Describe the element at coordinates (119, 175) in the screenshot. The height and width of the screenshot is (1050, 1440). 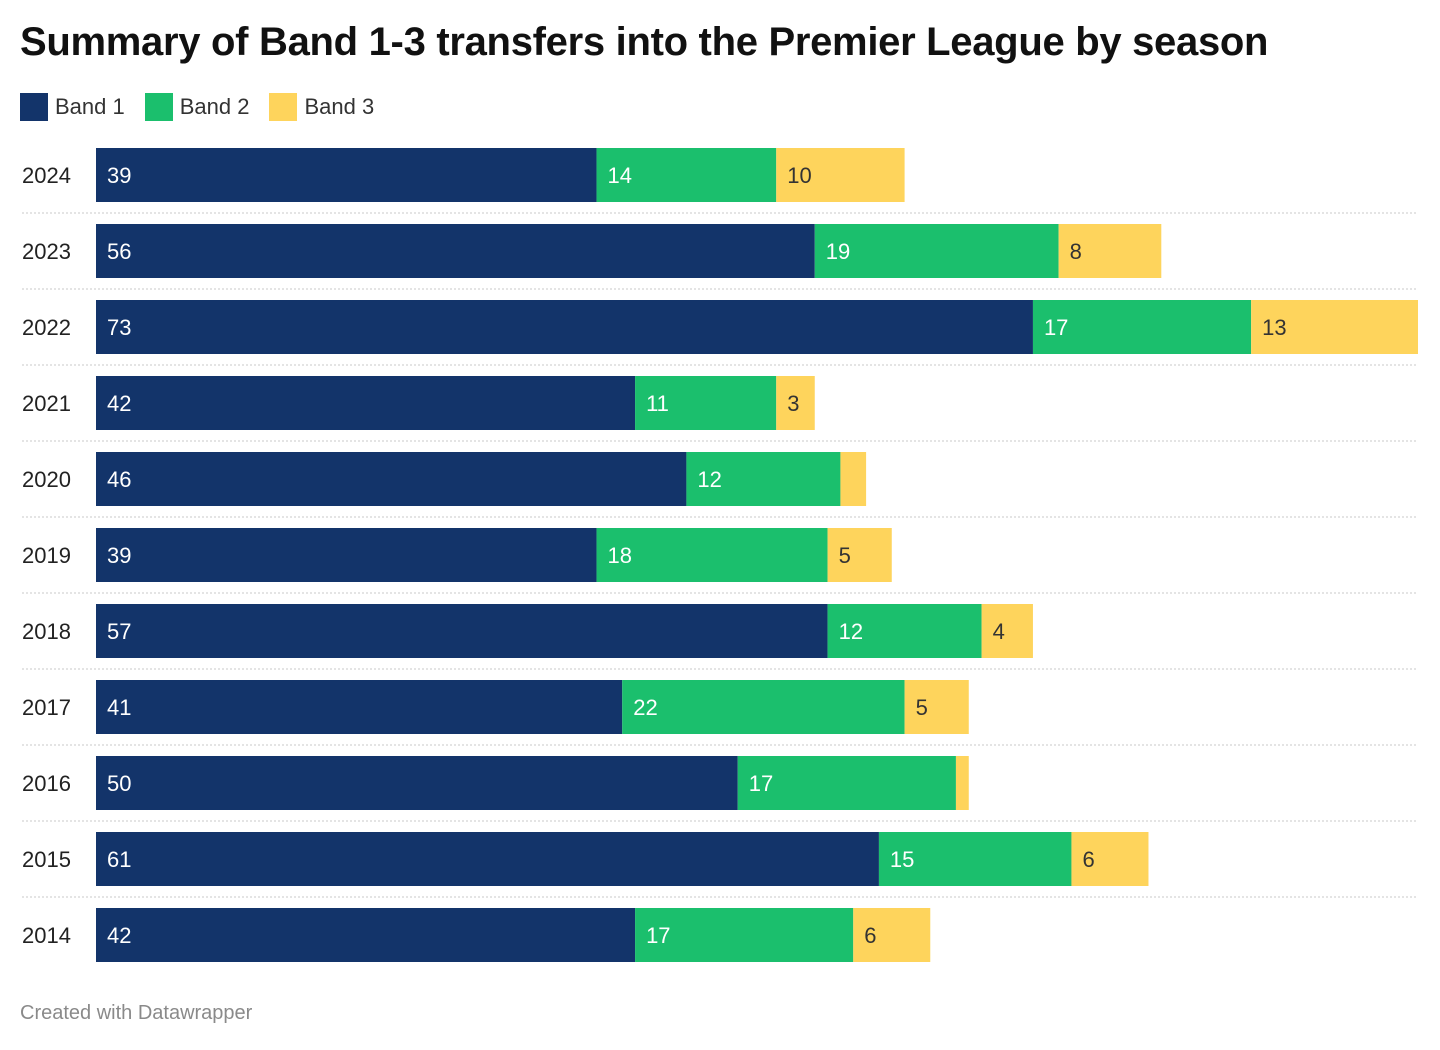
I see `value-label-band-1-2024: 39` at that location.